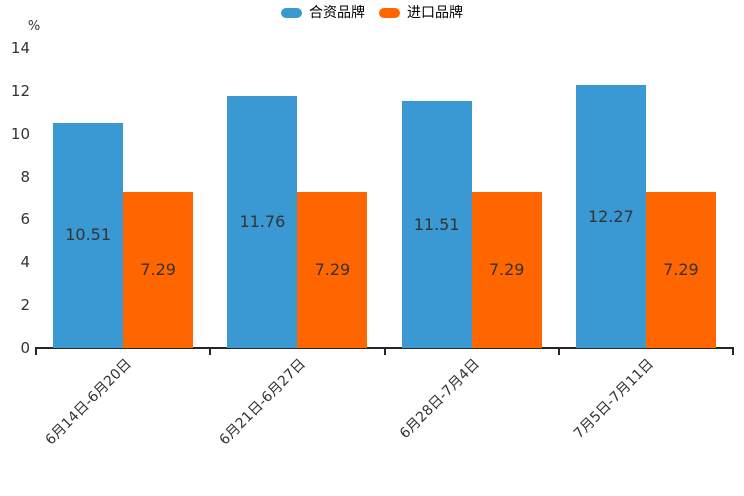  Describe the element at coordinates (25, 219) in the screenshot. I see `y-tick-label: 6` at that location.